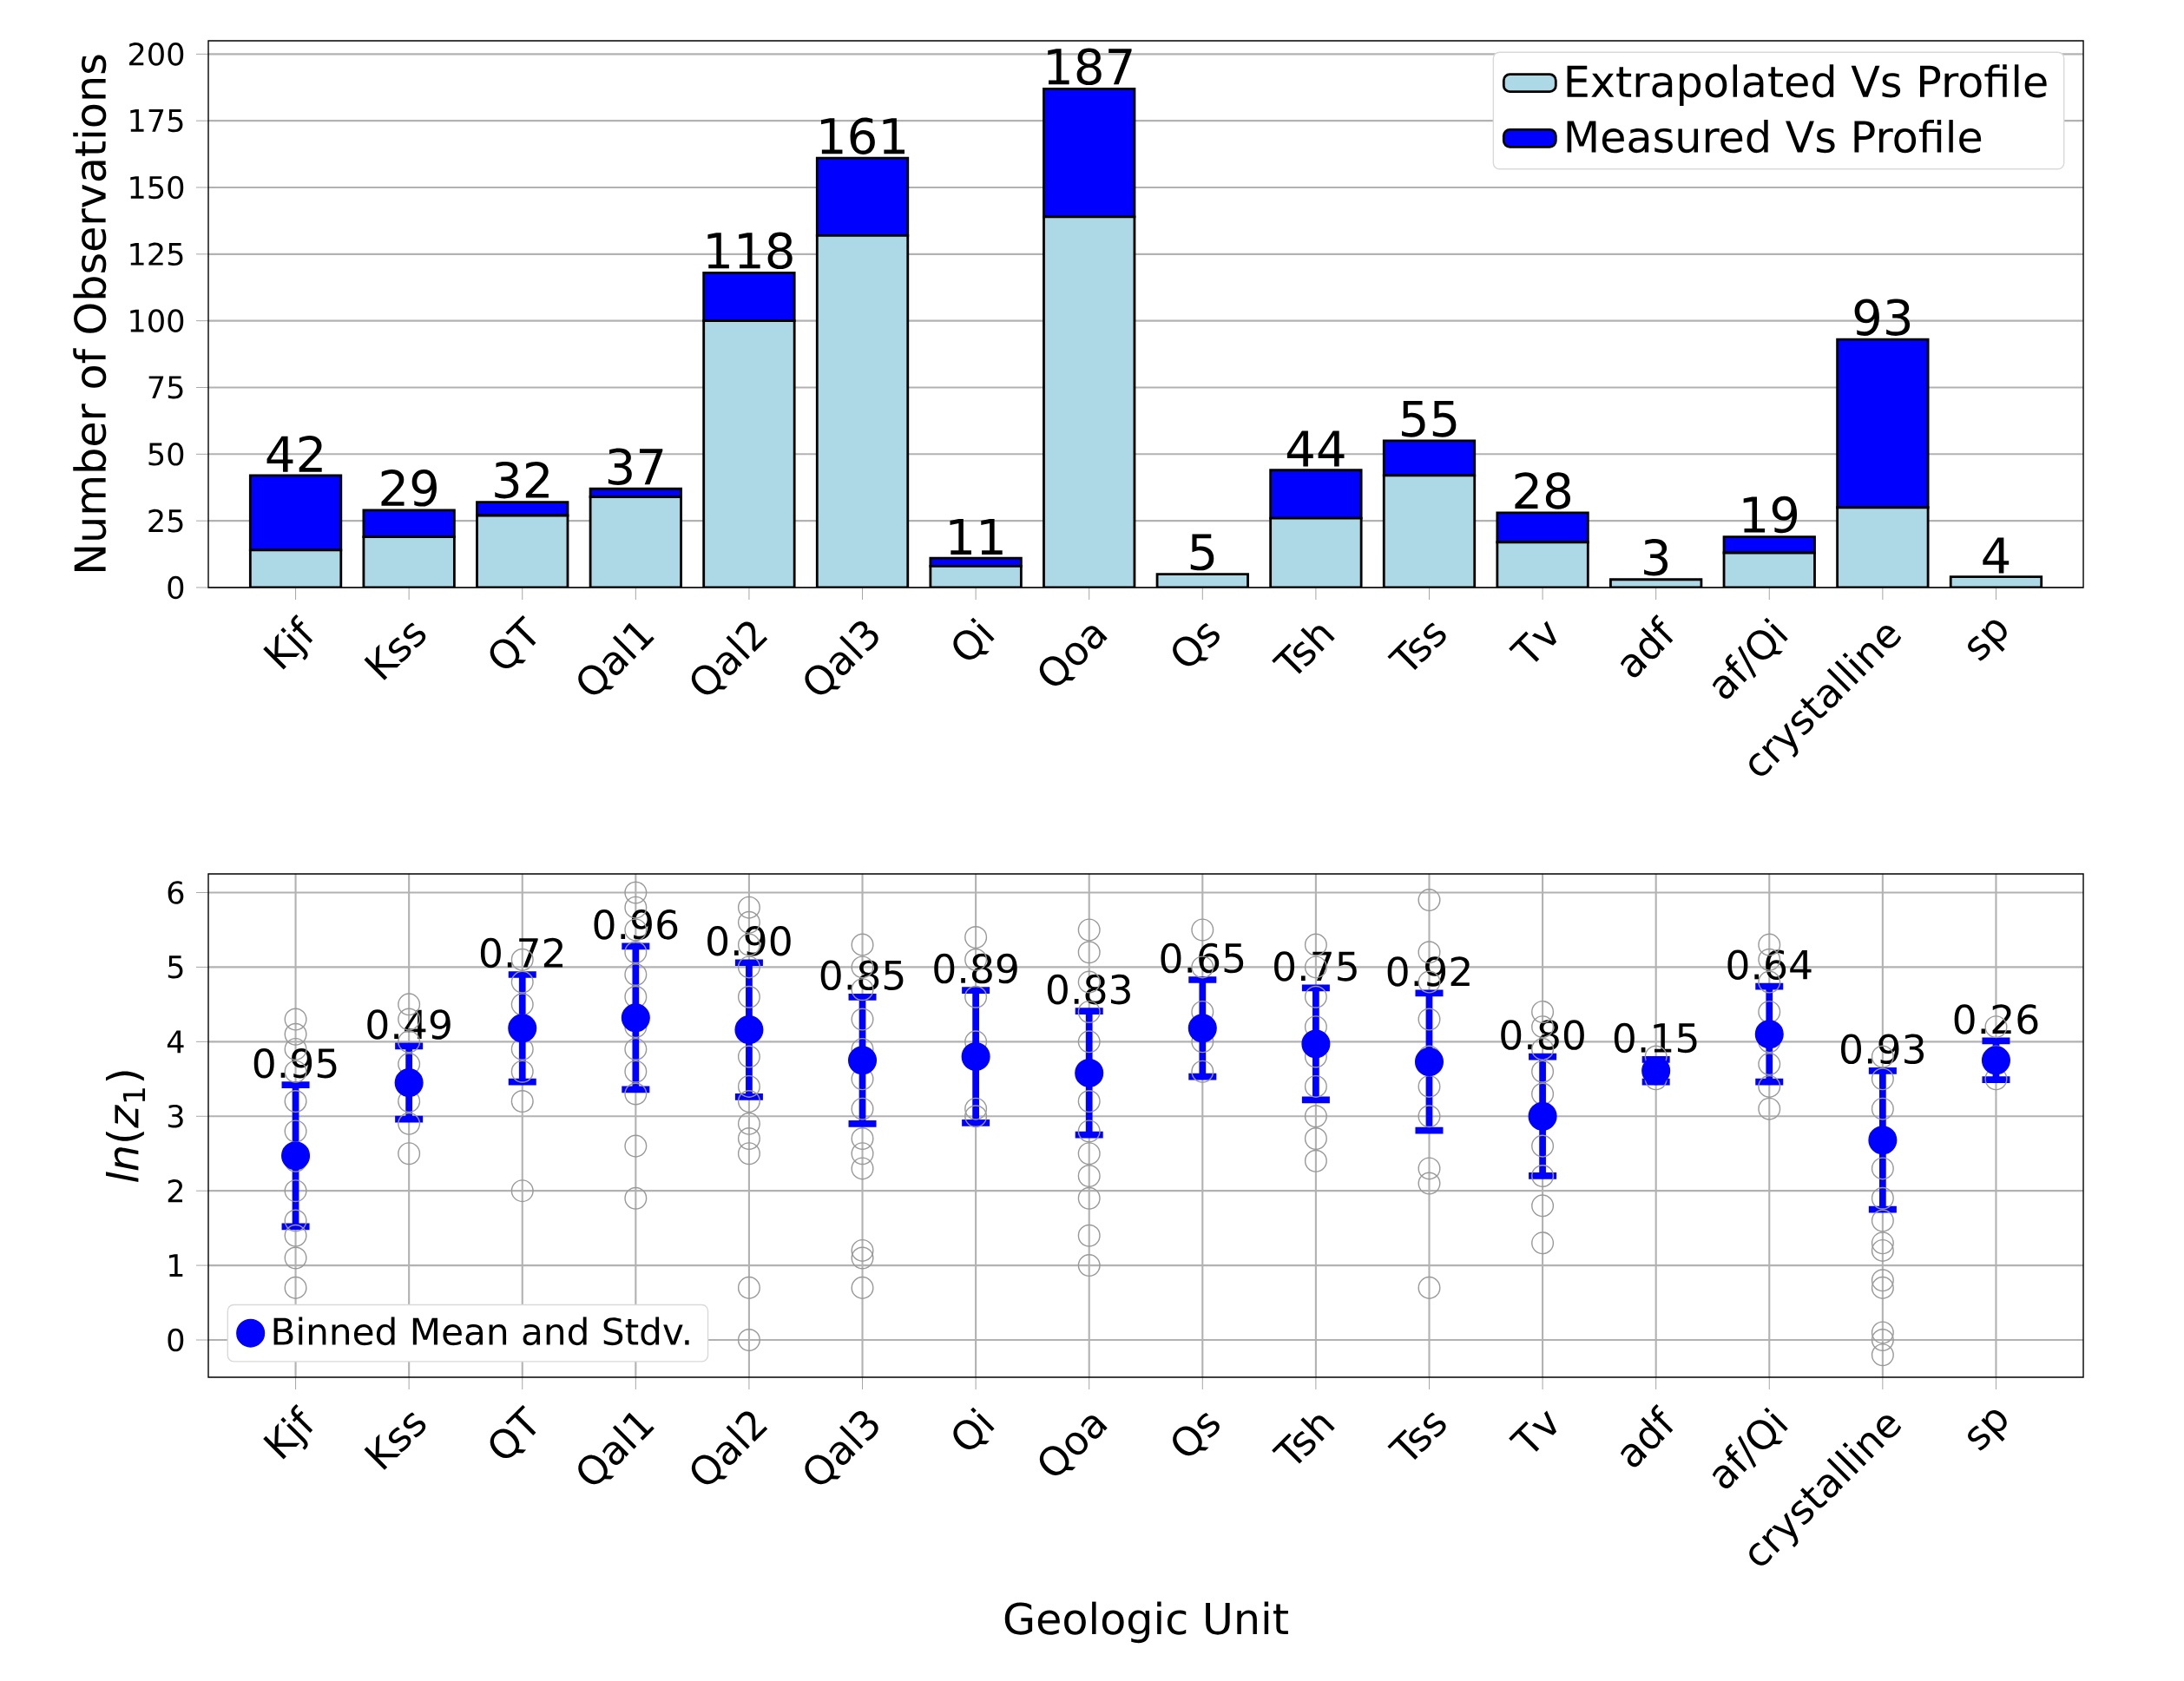 The width and height of the screenshot is (2184, 1681). What do you see at coordinates (157, 187) in the screenshot?
I see `y-tick-label: 150` at bounding box center [157, 187].